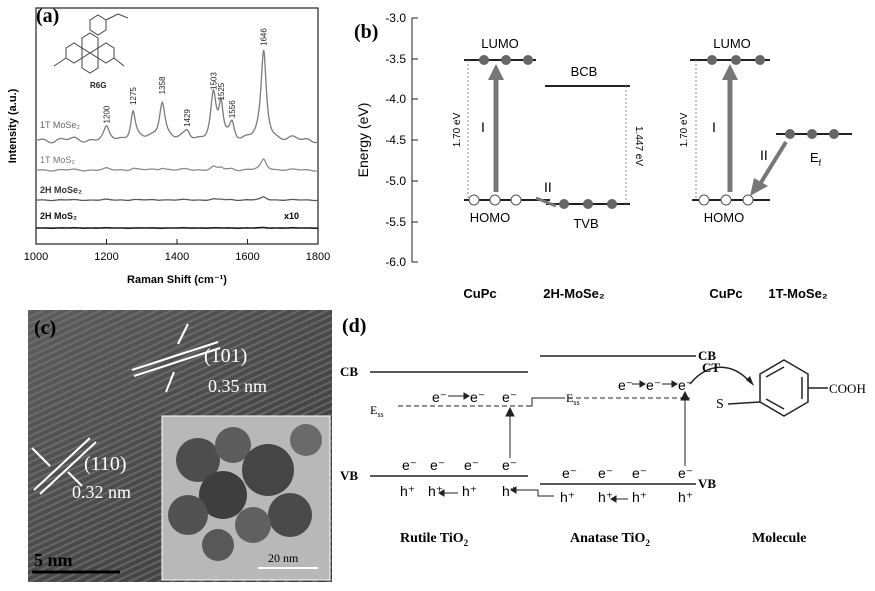  Describe the element at coordinates (732, 43) in the screenshot. I see `lumo-label-right: LUMO` at that location.